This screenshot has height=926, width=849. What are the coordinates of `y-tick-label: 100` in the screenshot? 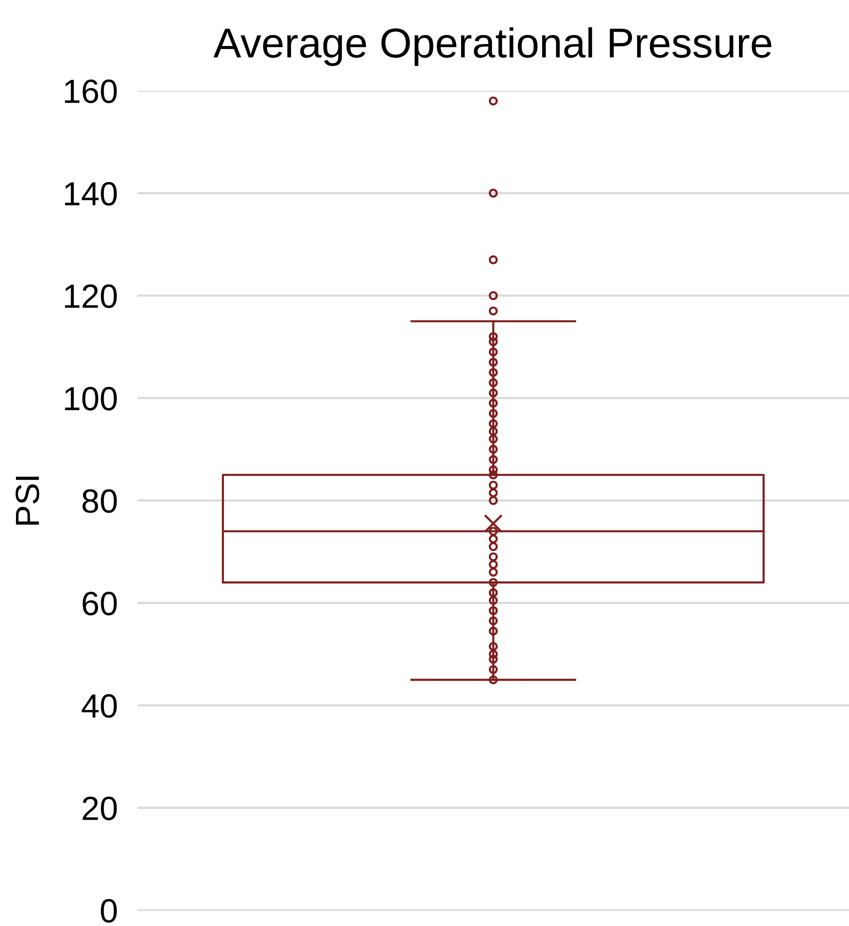 It's located at (91, 398).